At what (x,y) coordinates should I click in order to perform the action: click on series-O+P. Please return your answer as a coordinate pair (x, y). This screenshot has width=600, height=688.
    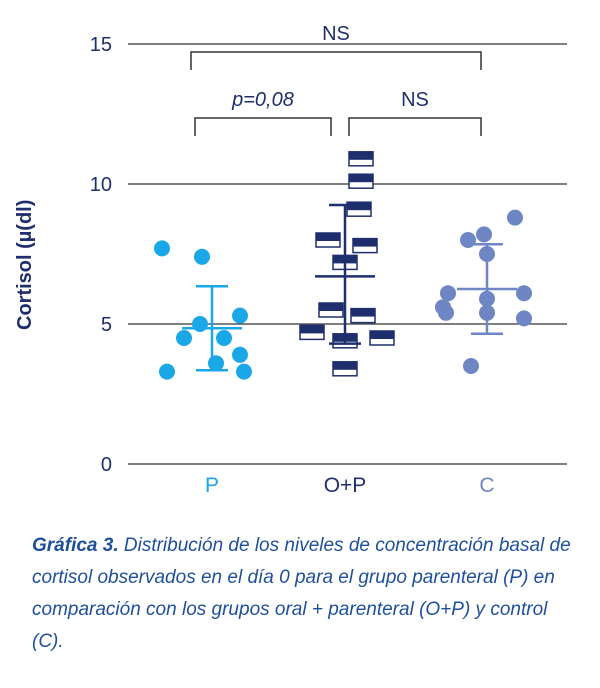
    Looking at the image, I should click on (347, 264).